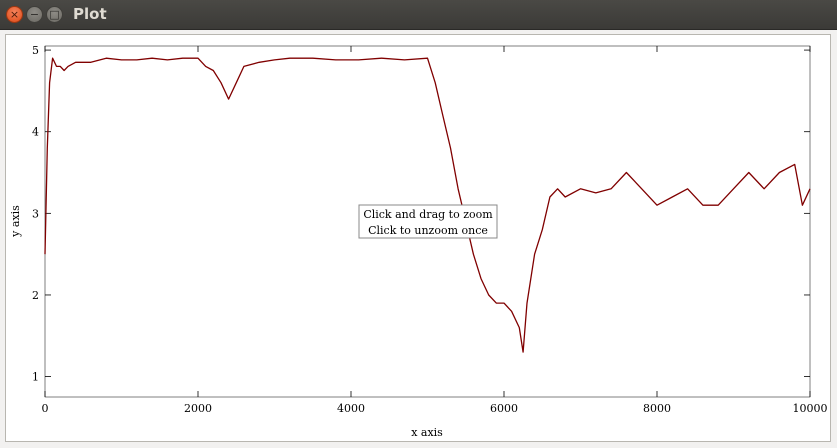  Describe the element at coordinates (35, 213) in the screenshot. I see `y-tick-label: 3` at that location.